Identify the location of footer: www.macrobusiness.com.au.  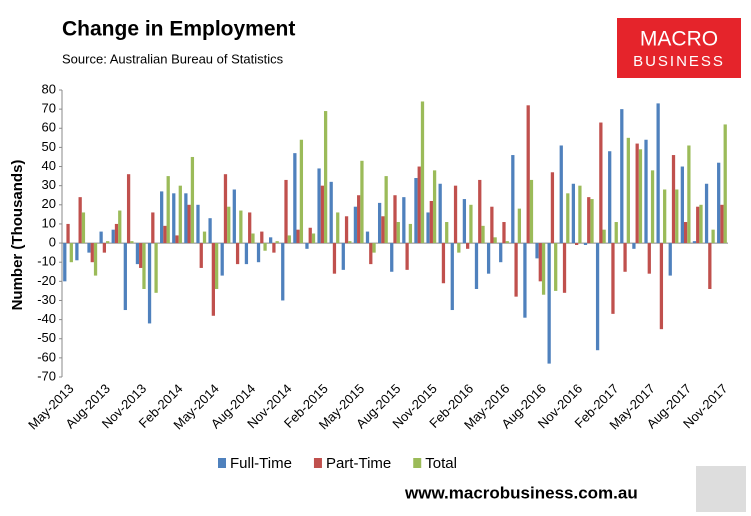
(521, 492).